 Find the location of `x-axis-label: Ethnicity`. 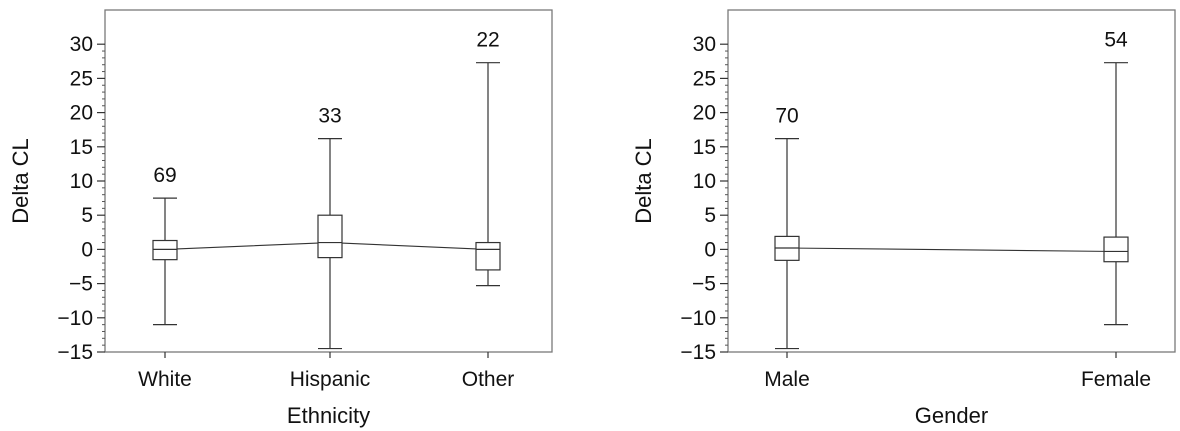

x-axis-label: Ethnicity is located at coordinates (328, 415).